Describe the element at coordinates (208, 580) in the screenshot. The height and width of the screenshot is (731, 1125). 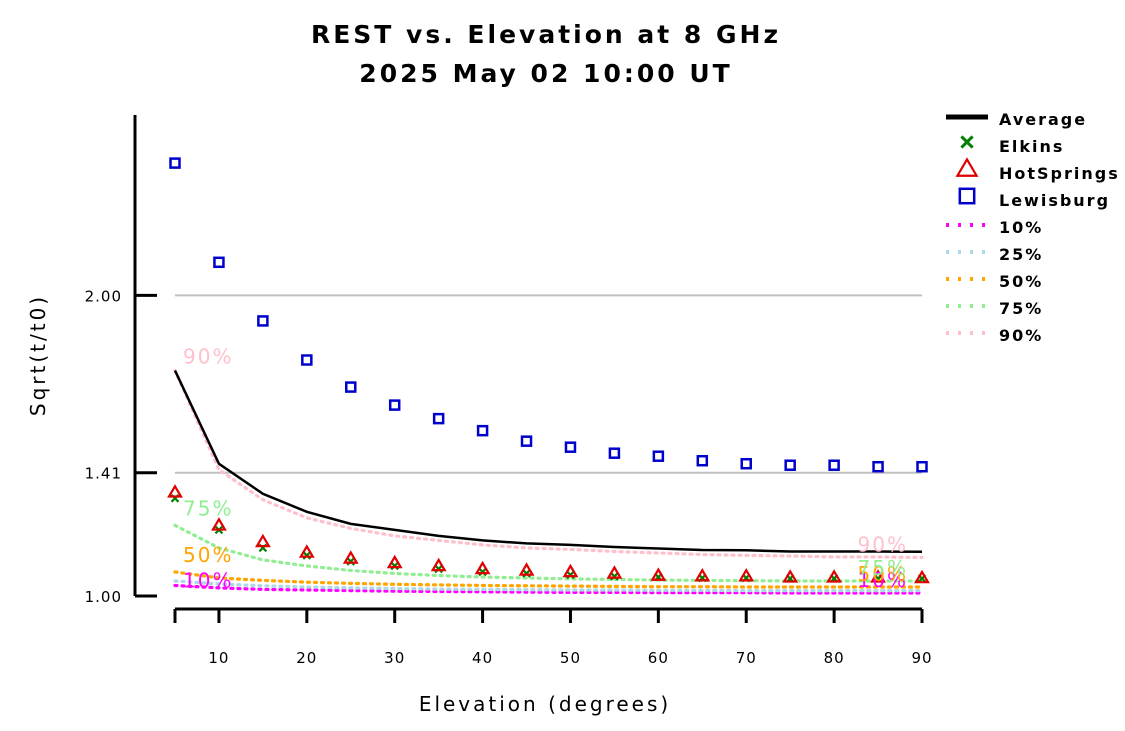
I see `pct-label-10pct-start: 10%` at that location.